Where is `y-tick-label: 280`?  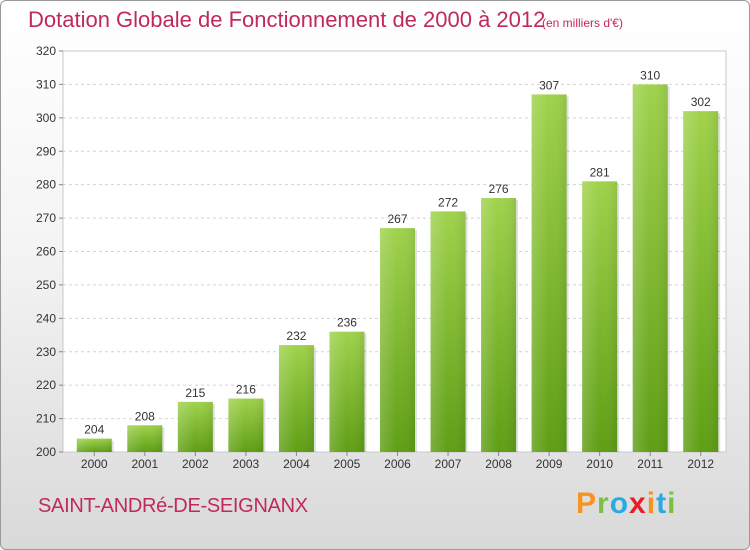
y-tick-label: 280 is located at coordinates (46, 185).